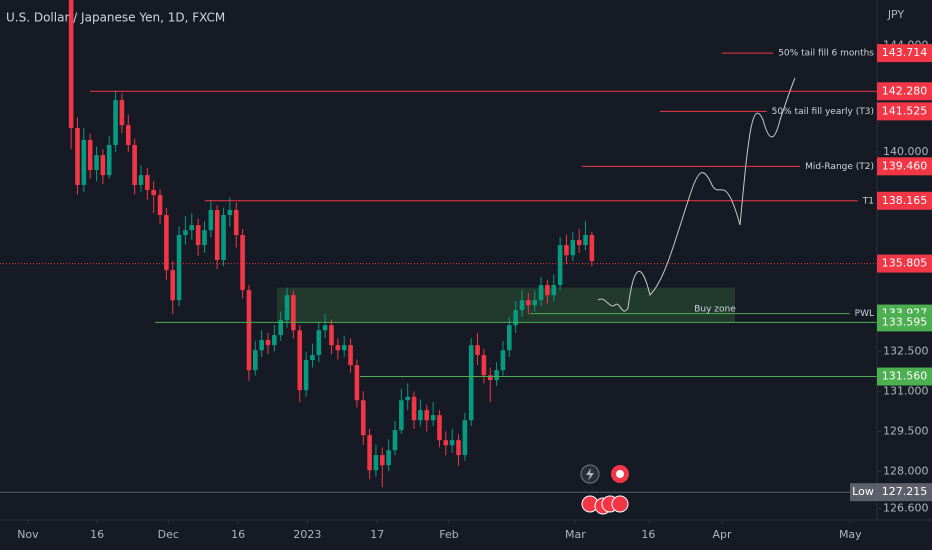 This screenshot has width=932, height=550. Describe the element at coordinates (696, 194) in the screenshot. I see `projection-path` at that location.